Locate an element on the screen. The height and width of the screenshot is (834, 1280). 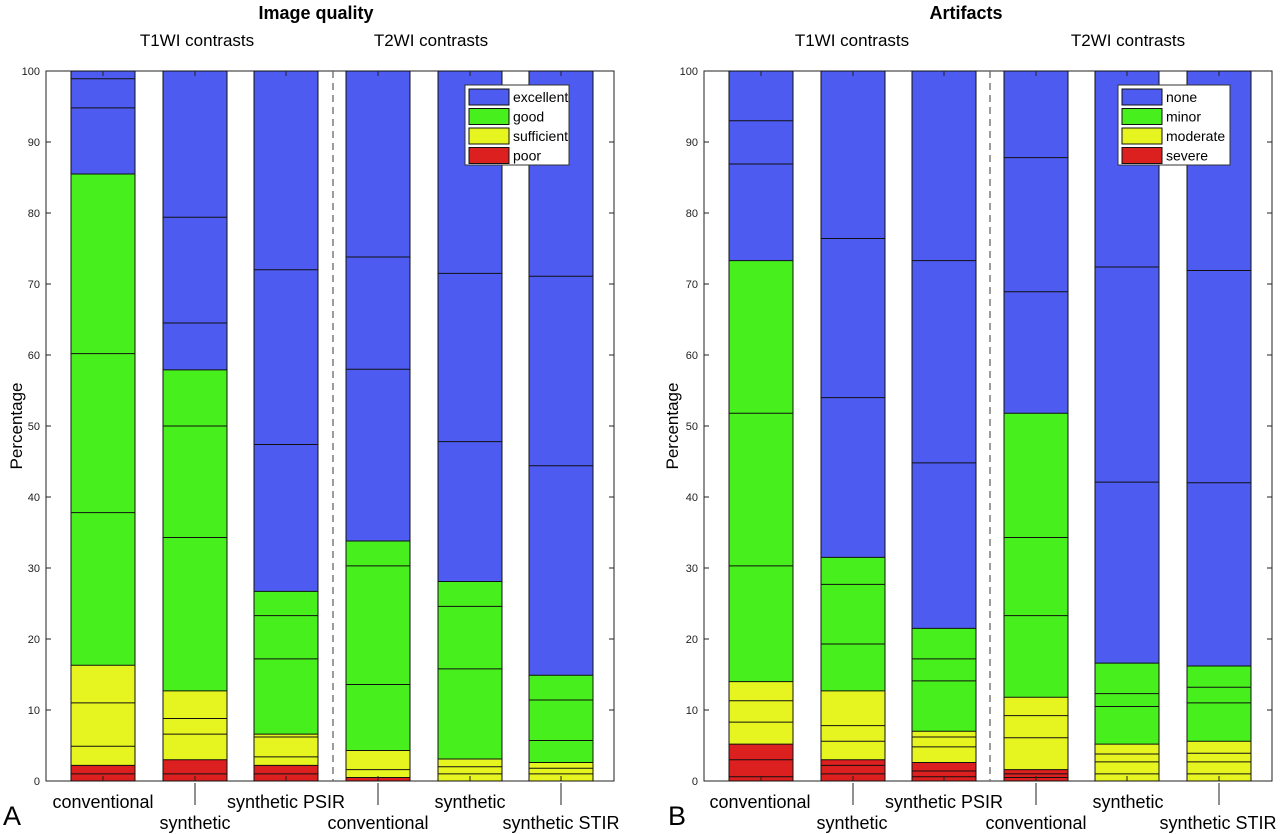
legend-swatch-poor is located at coordinates (489, 155).